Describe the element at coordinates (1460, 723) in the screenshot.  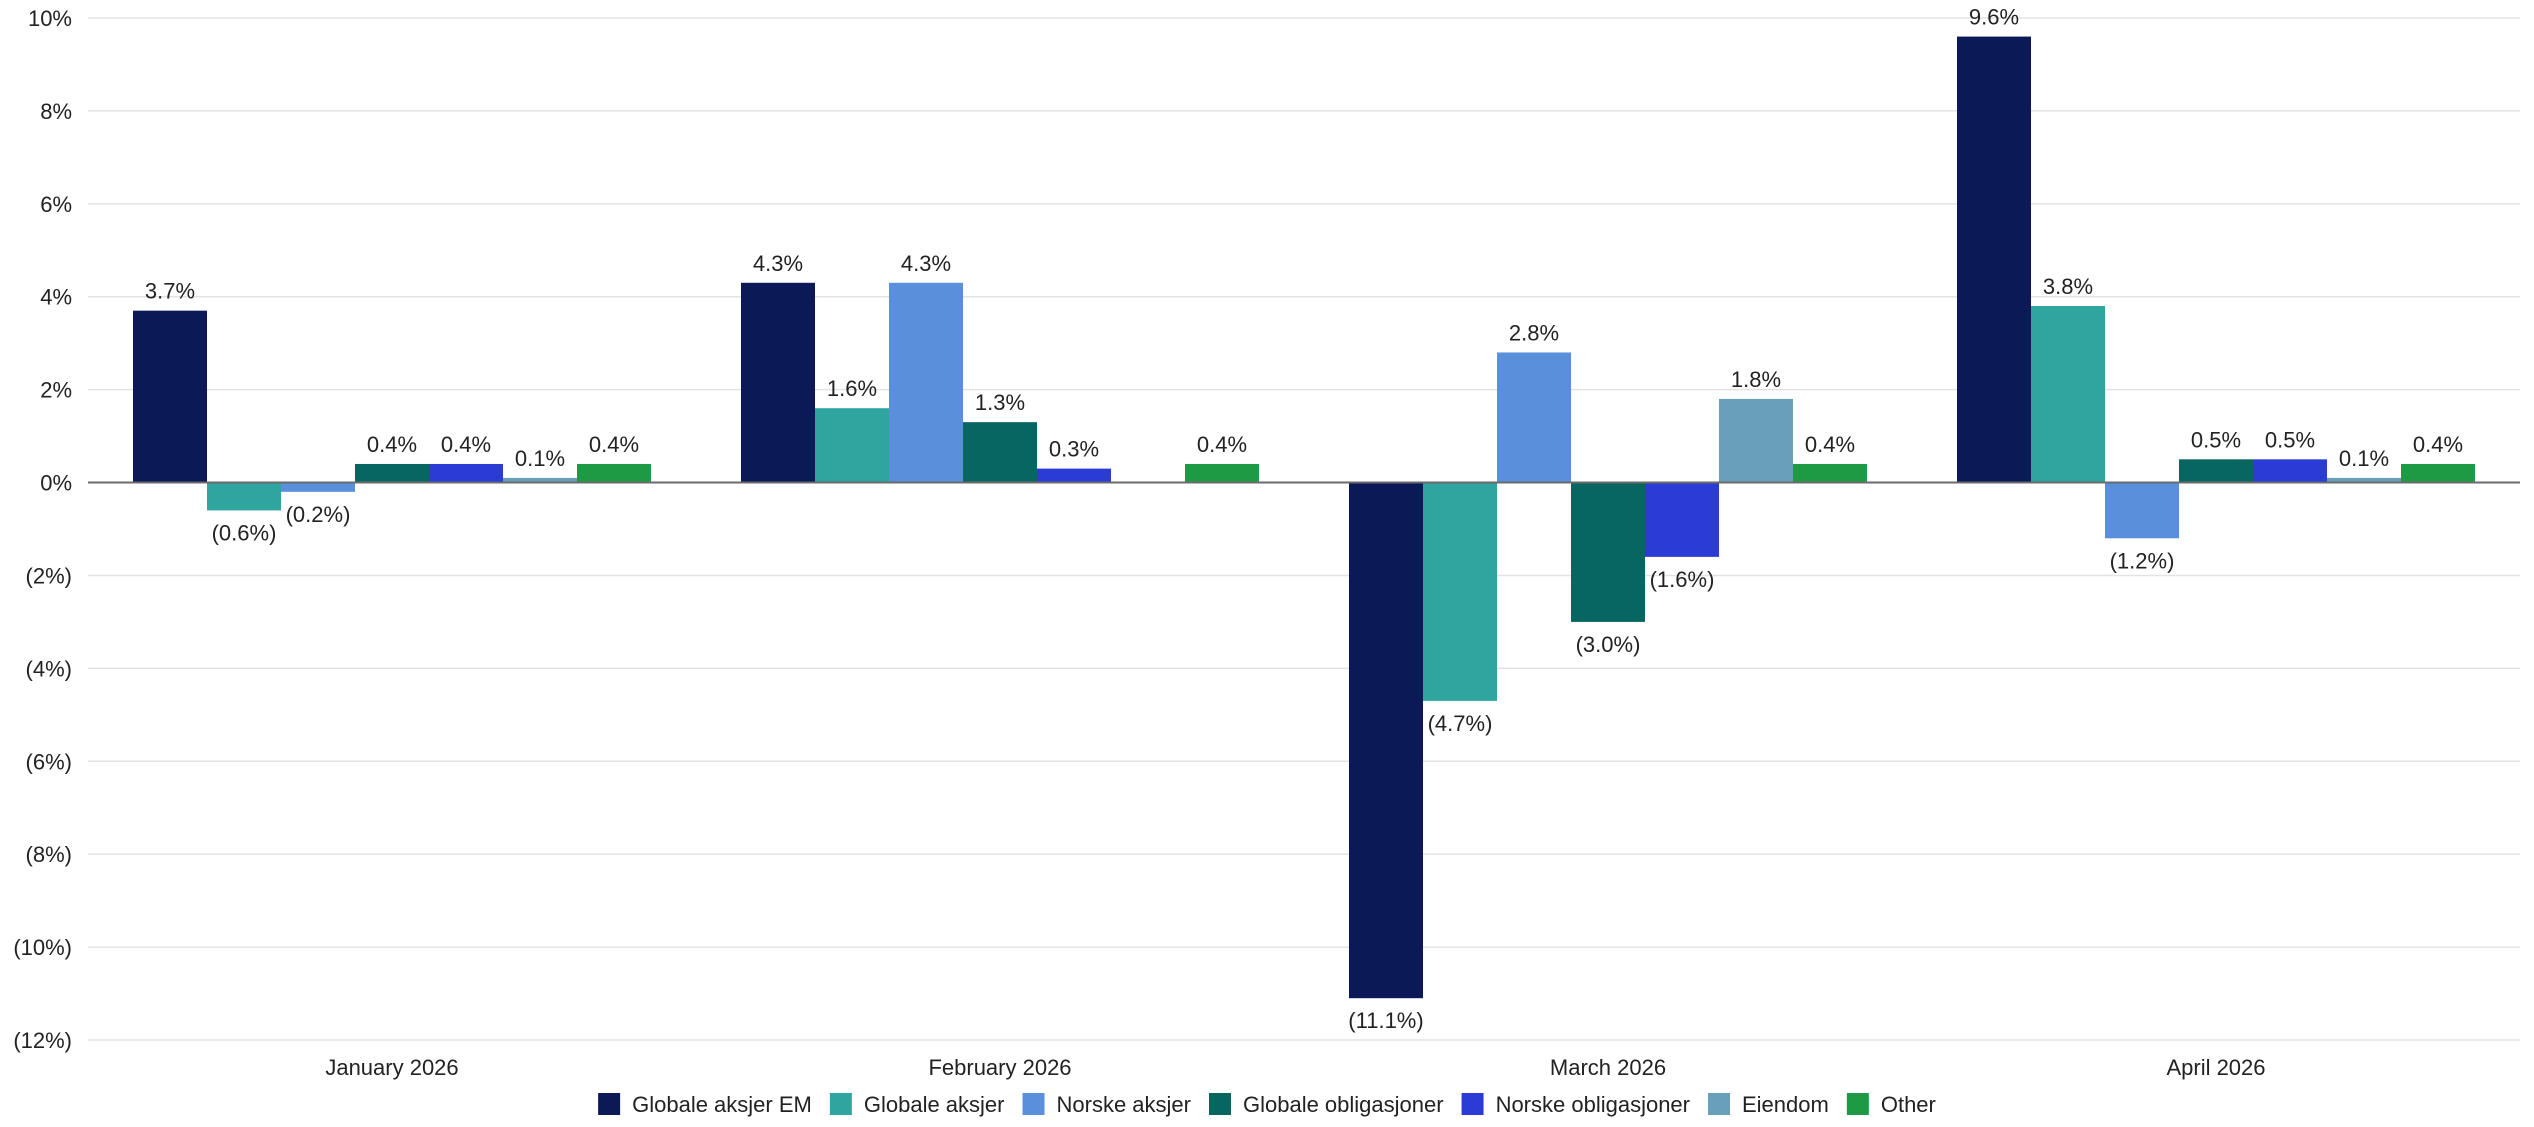
I see `data-label: (4.7%)` at that location.